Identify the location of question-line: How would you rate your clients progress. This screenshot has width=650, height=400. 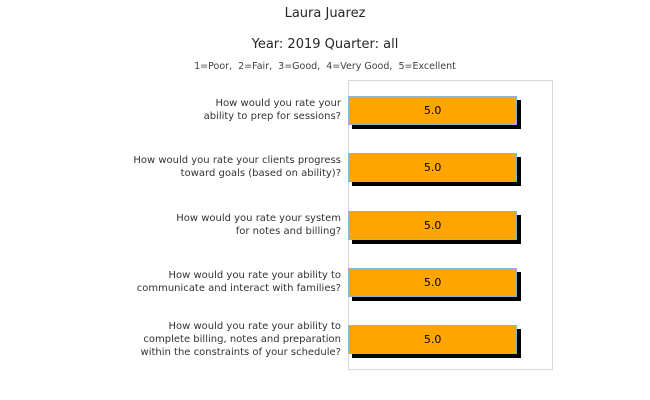
(237, 160).